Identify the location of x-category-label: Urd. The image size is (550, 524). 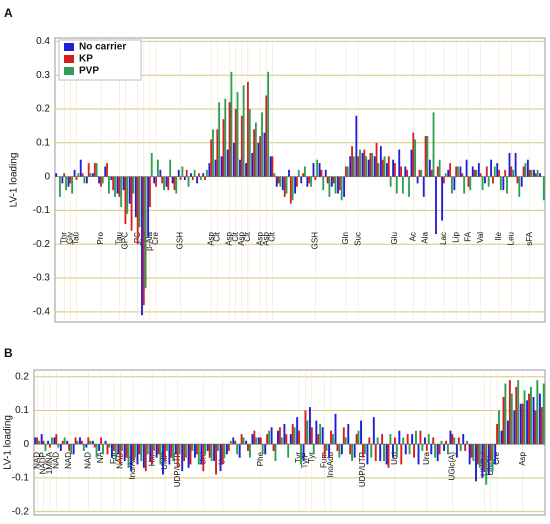
(394, 458).